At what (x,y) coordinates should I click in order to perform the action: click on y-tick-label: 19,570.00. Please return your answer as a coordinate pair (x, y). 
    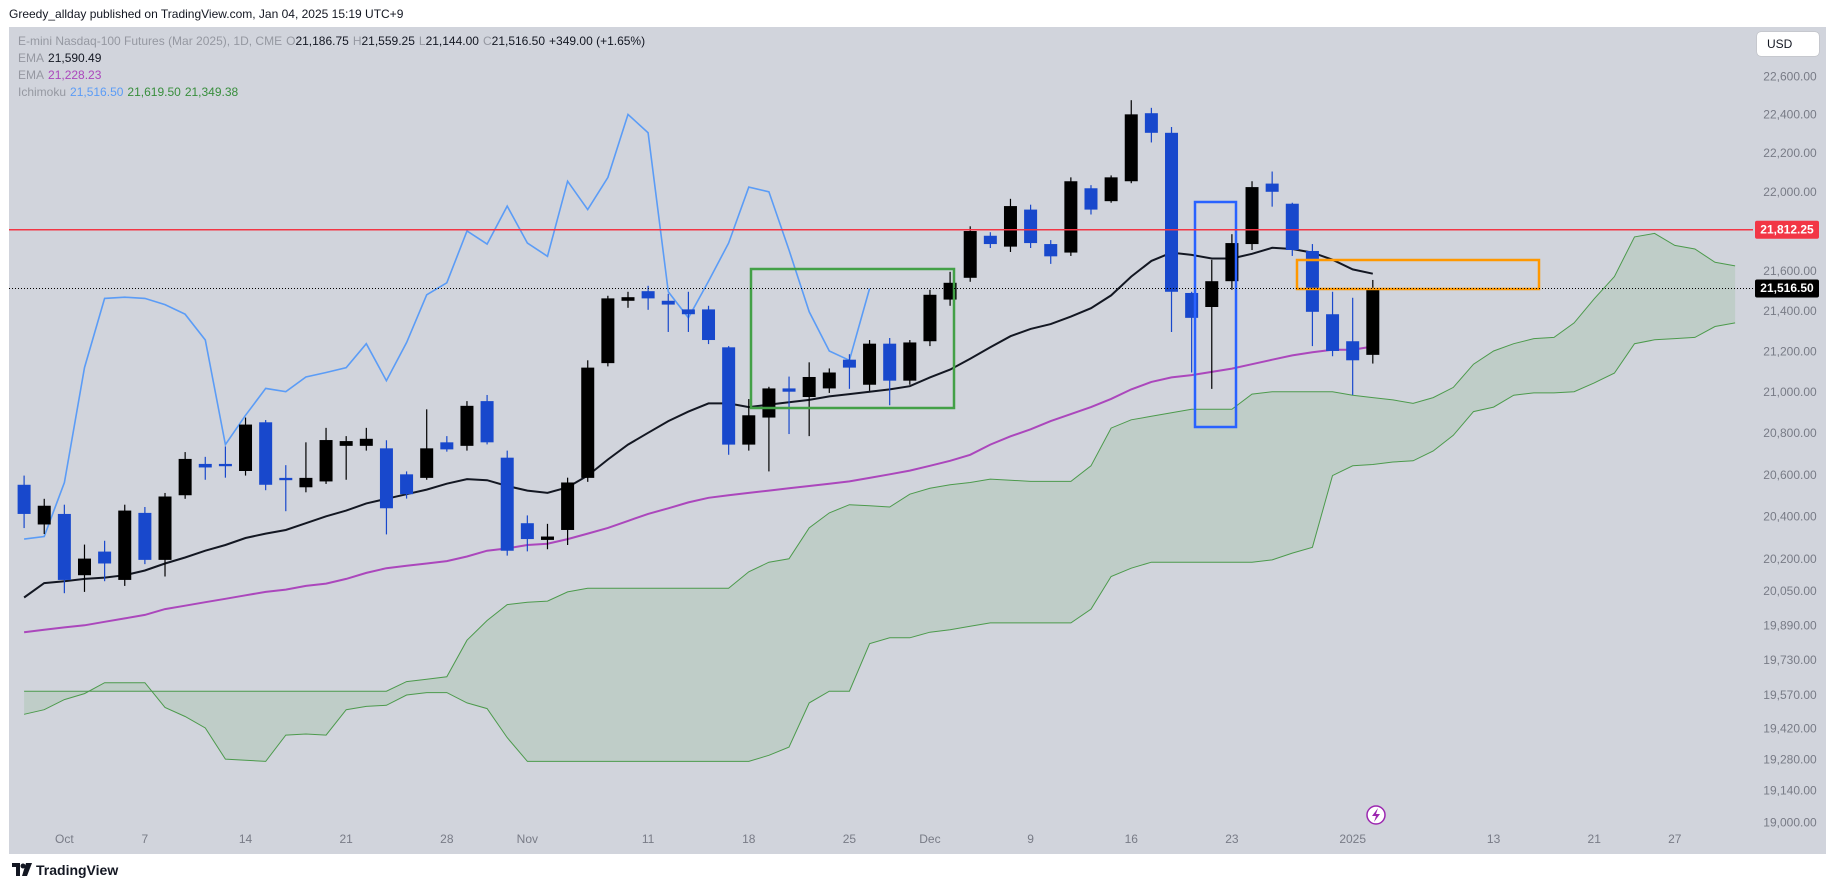
    Looking at the image, I should click on (1790, 695).